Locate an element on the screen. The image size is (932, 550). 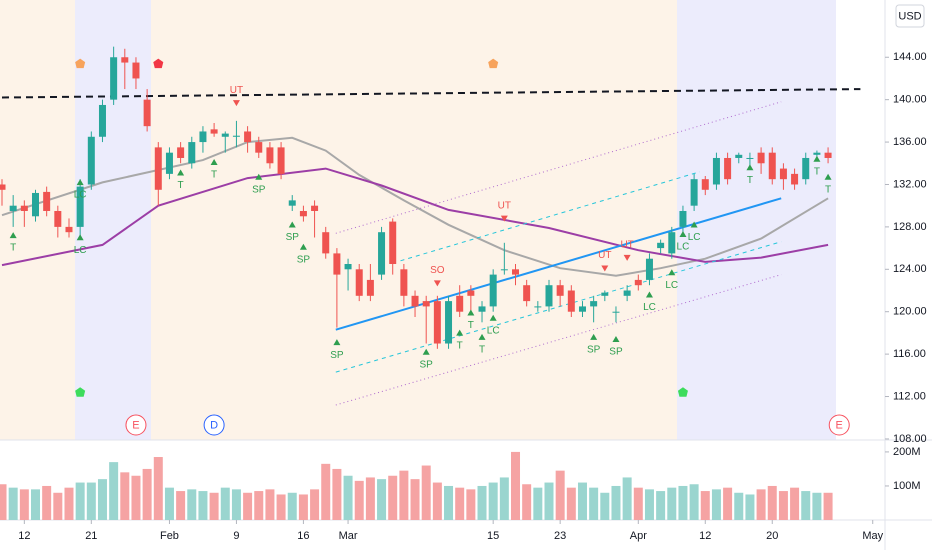
signal-label: SO is located at coordinates (437, 270).